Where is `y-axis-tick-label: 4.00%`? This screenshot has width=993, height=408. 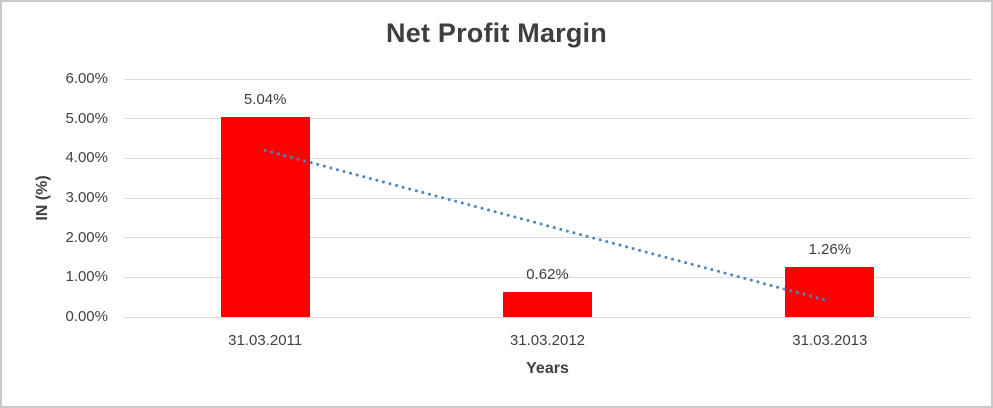
y-axis-tick-label: 4.00% is located at coordinates (86, 158).